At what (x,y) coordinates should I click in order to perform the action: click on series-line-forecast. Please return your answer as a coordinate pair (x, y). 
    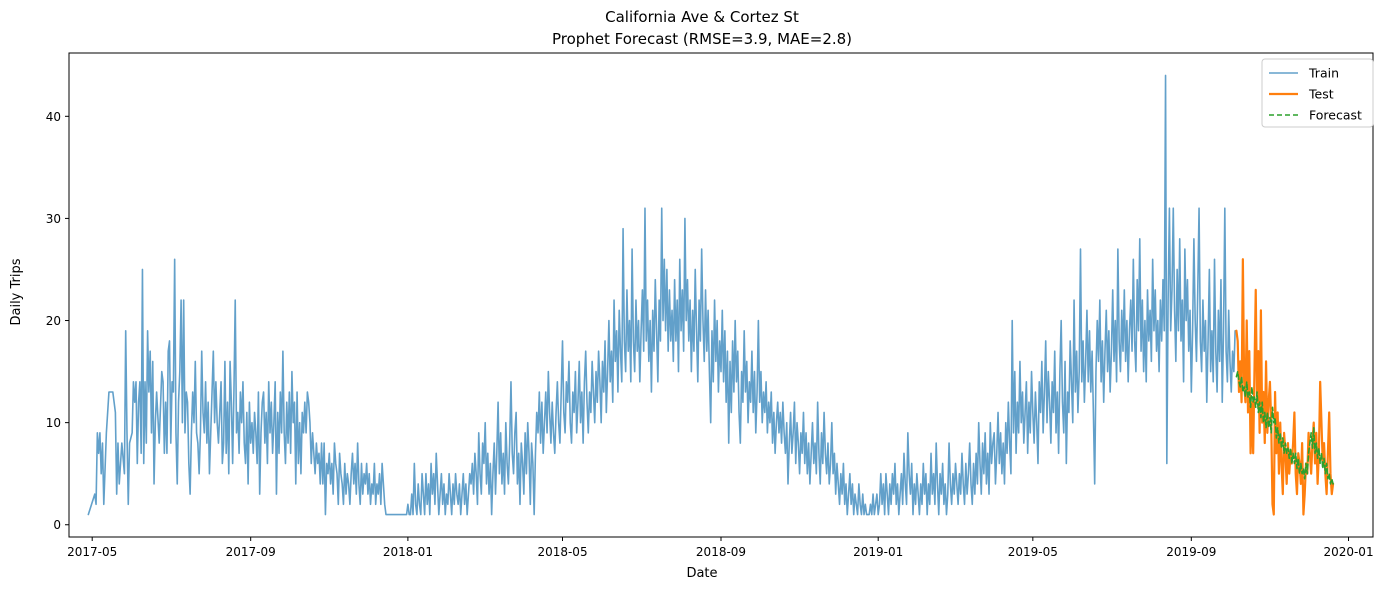
    Looking at the image, I should click on (1284, 427).